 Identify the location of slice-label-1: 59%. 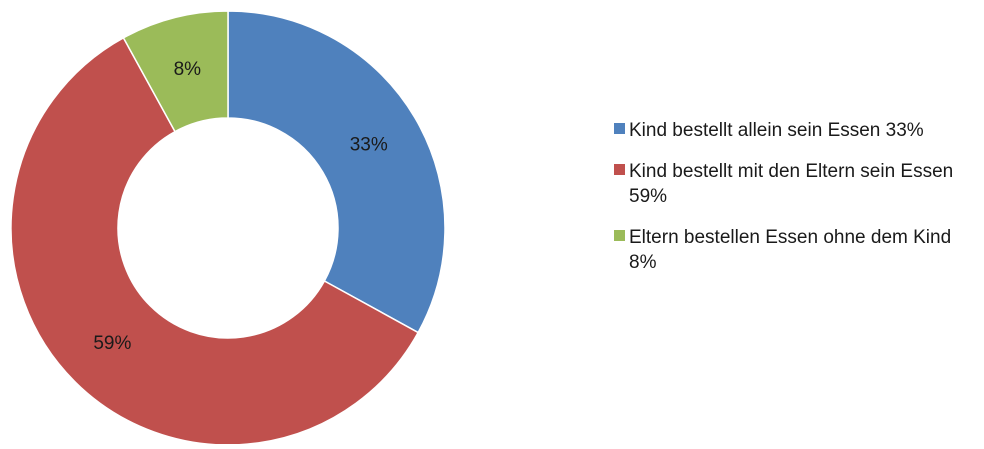
(112, 343).